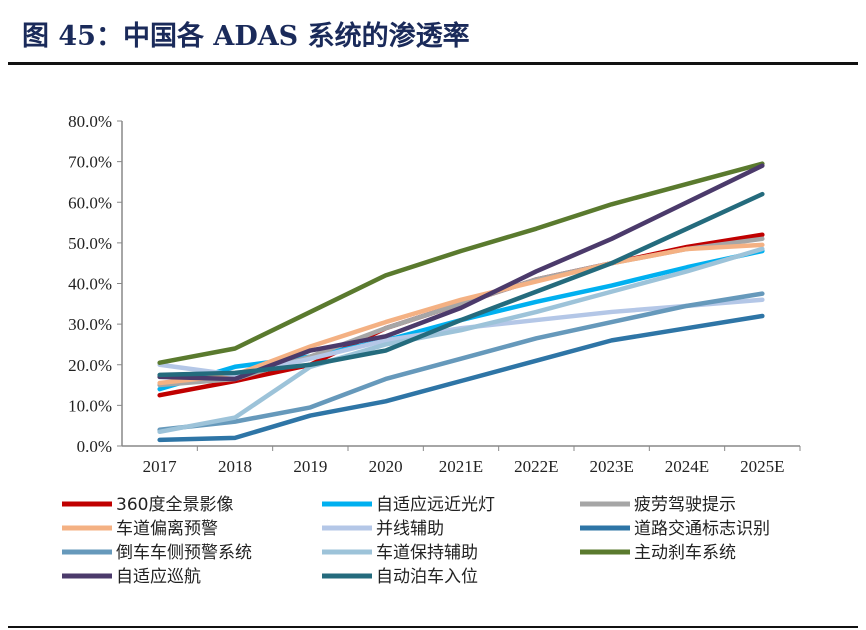 The image size is (866, 630). What do you see at coordinates (174, 505) in the screenshot?
I see `legend-label: 360度全景影像` at bounding box center [174, 505].